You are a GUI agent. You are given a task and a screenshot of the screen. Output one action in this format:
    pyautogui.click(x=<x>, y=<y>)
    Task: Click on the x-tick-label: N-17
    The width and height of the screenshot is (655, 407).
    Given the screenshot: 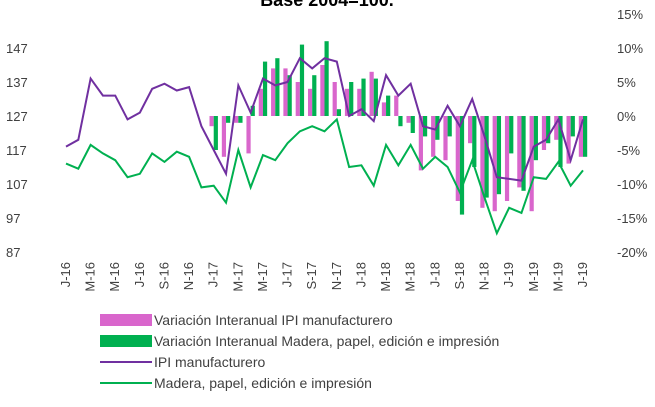 What is the action you would take?
    pyautogui.click(x=336, y=276)
    